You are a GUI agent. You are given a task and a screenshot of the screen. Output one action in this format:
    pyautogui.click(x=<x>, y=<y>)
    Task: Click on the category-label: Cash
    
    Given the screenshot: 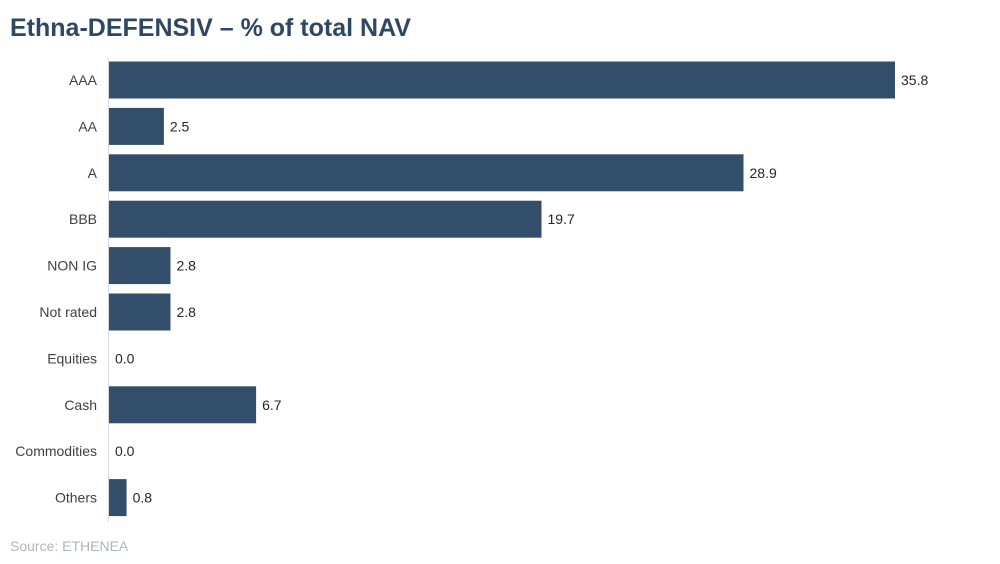 What is the action you would take?
    pyautogui.click(x=80, y=405)
    